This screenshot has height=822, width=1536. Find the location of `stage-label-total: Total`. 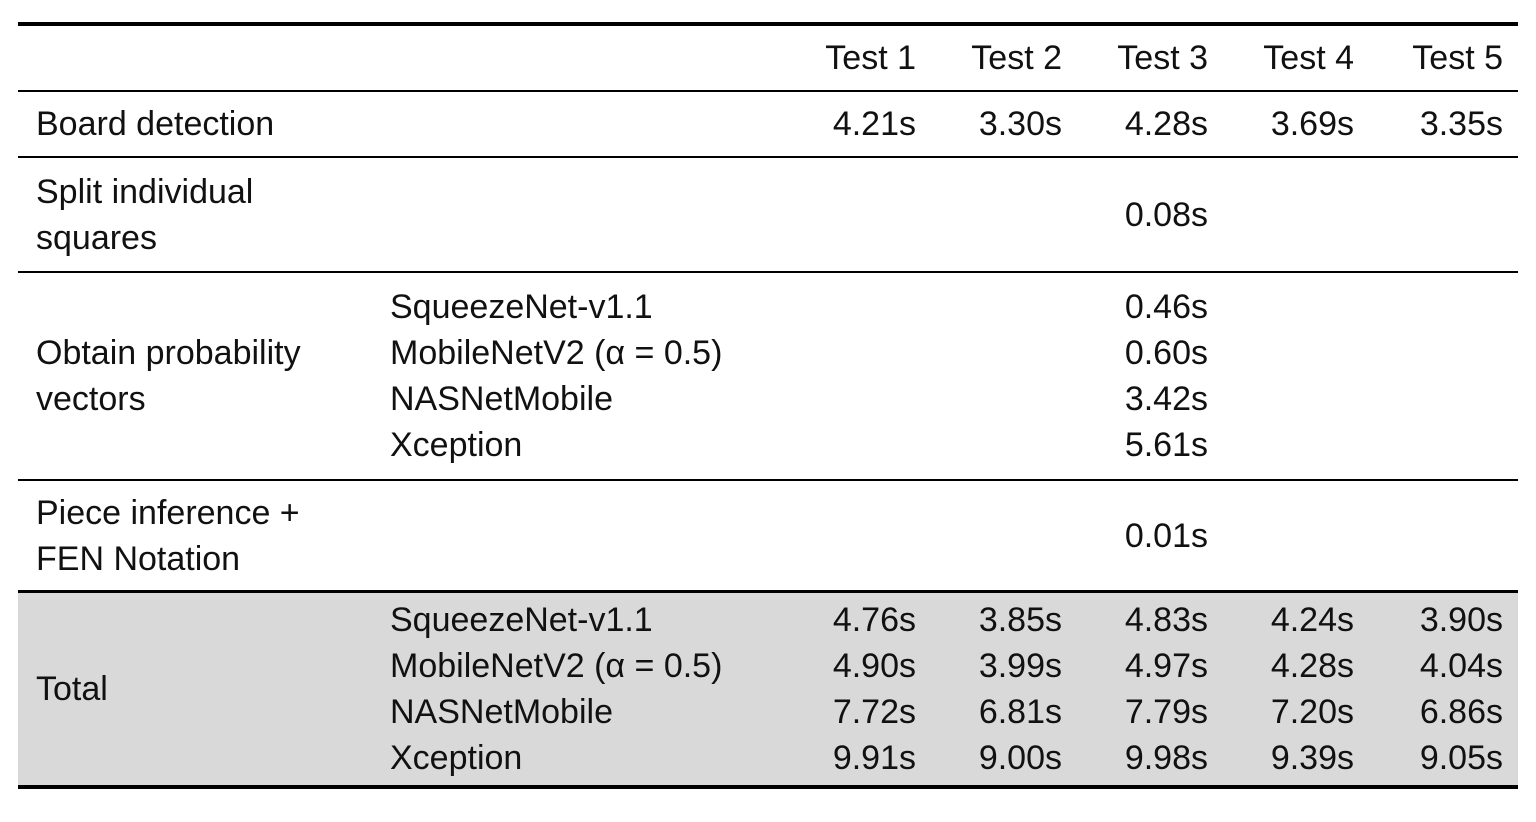

stage-label-total: Total is located at coordinates (72, 689).